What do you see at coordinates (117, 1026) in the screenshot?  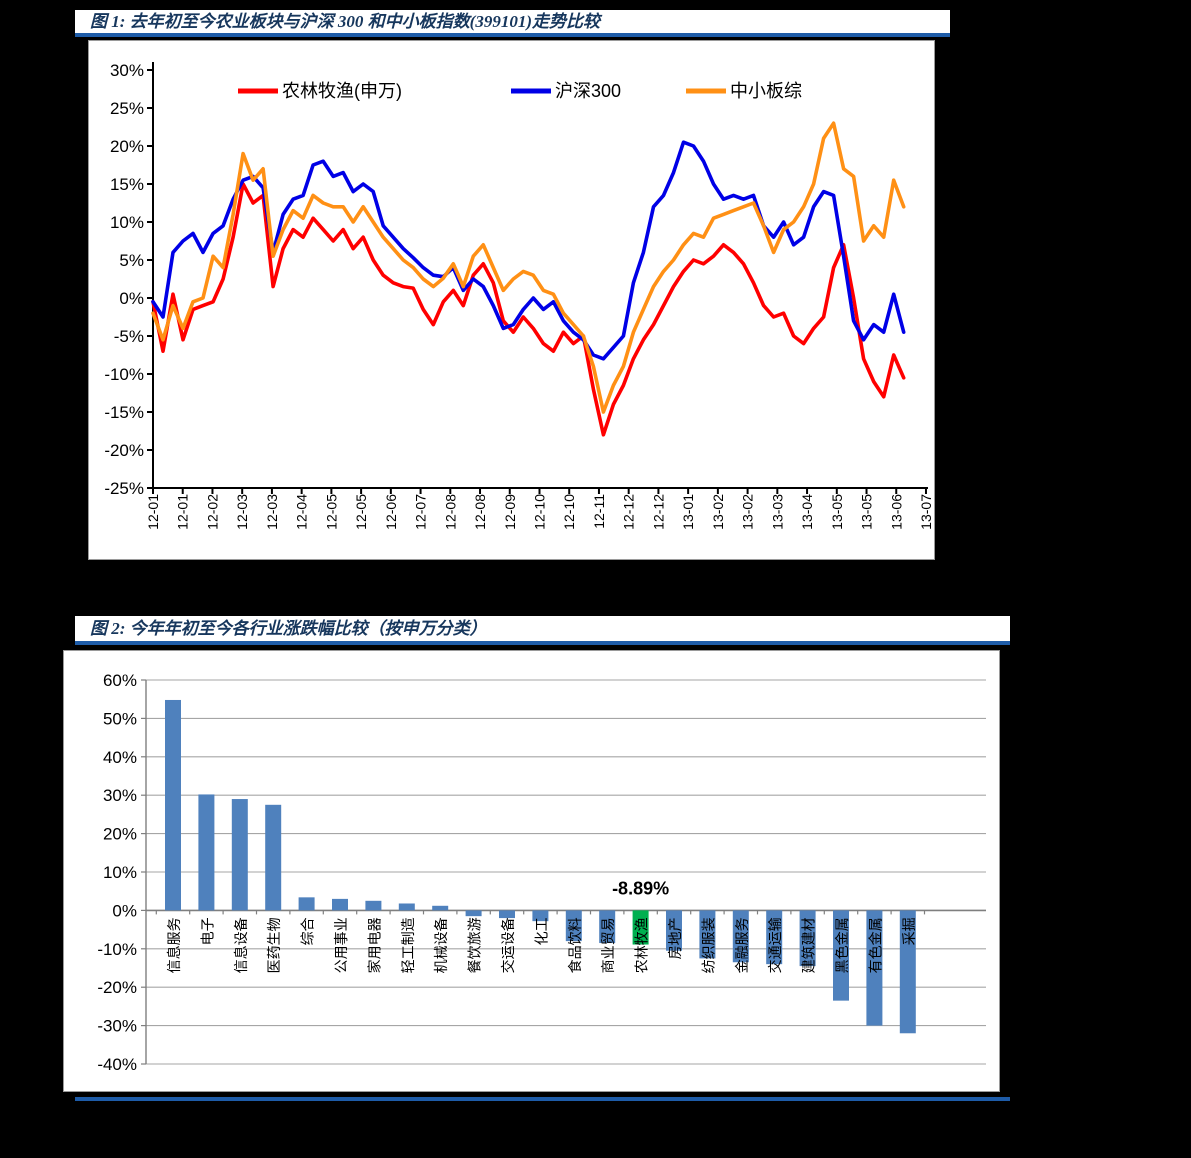 I see `y-tick-label: -30%` at bounding box center [117, 1026].